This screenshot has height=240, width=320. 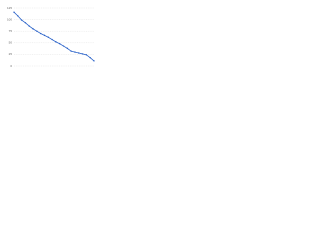 What do you see at coordinates (11, 54) in the screenshot?
I see `y-tick-label: 25` at bounding box center [11, 54].